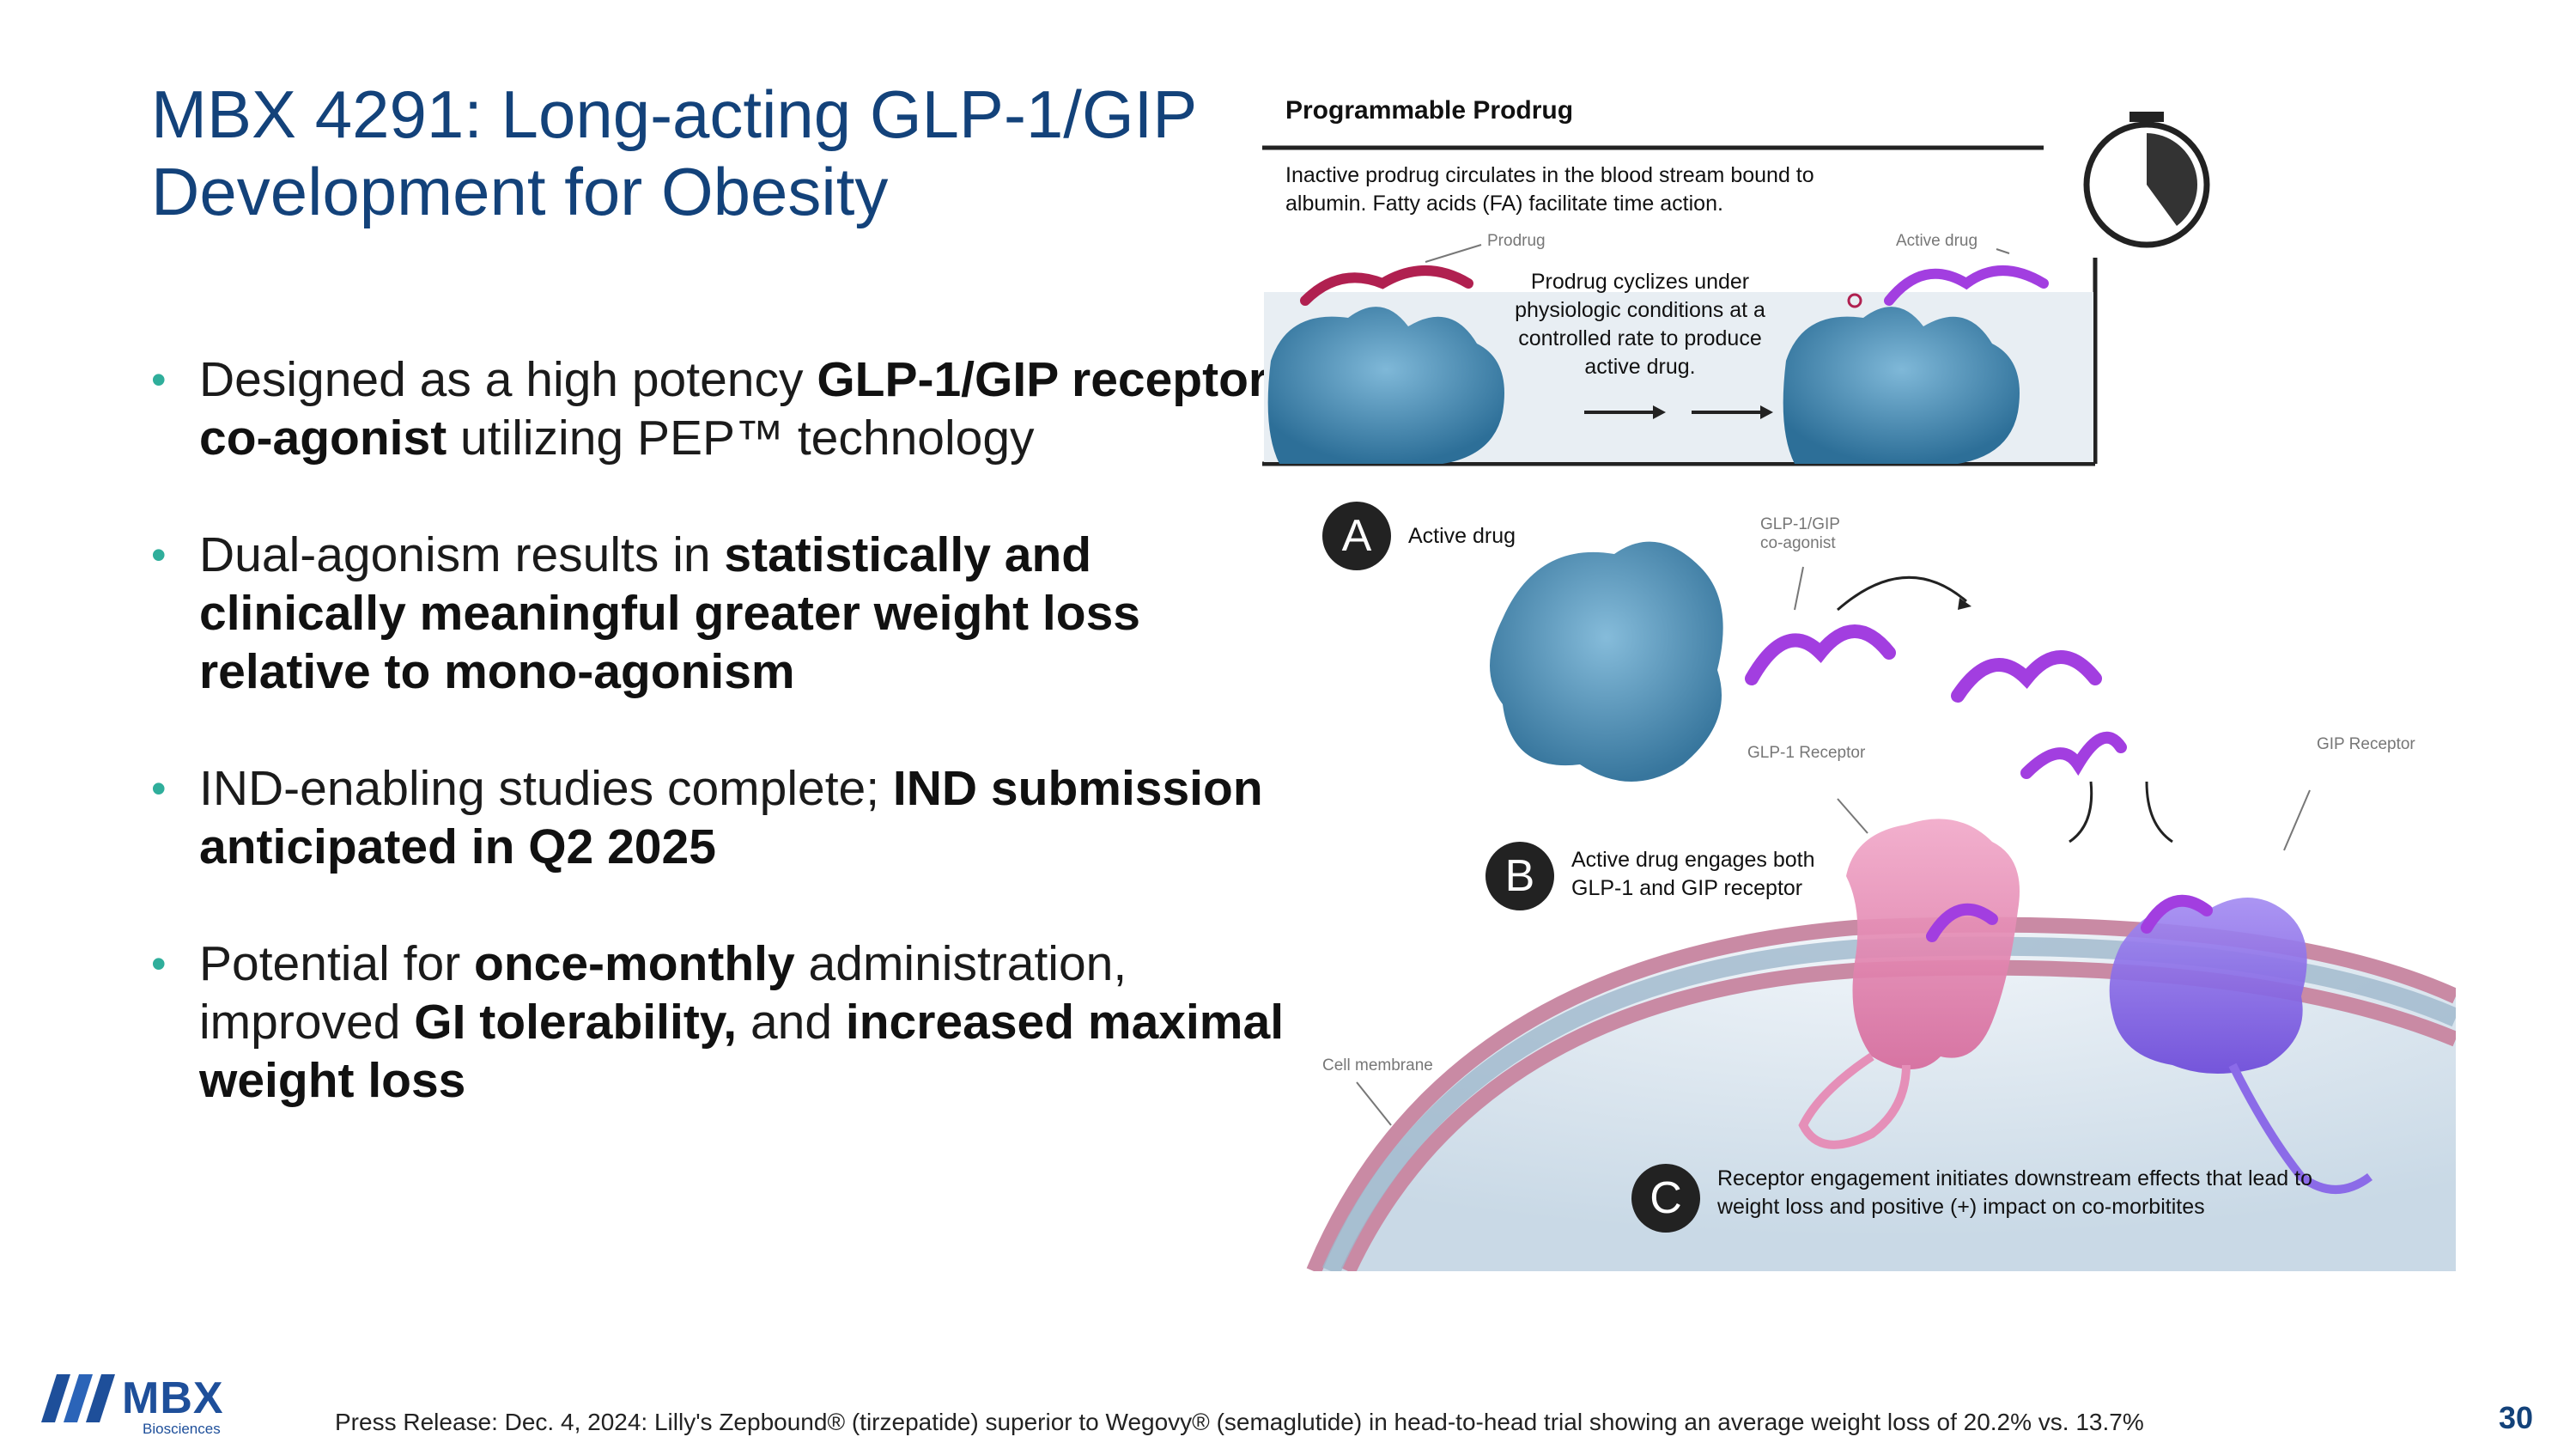  What do you see at coordinates (1806, 753) in the screenshot?
I see `glp1-receptor-label: GLP-1 Receptor` at bounding box center [1806, 753].